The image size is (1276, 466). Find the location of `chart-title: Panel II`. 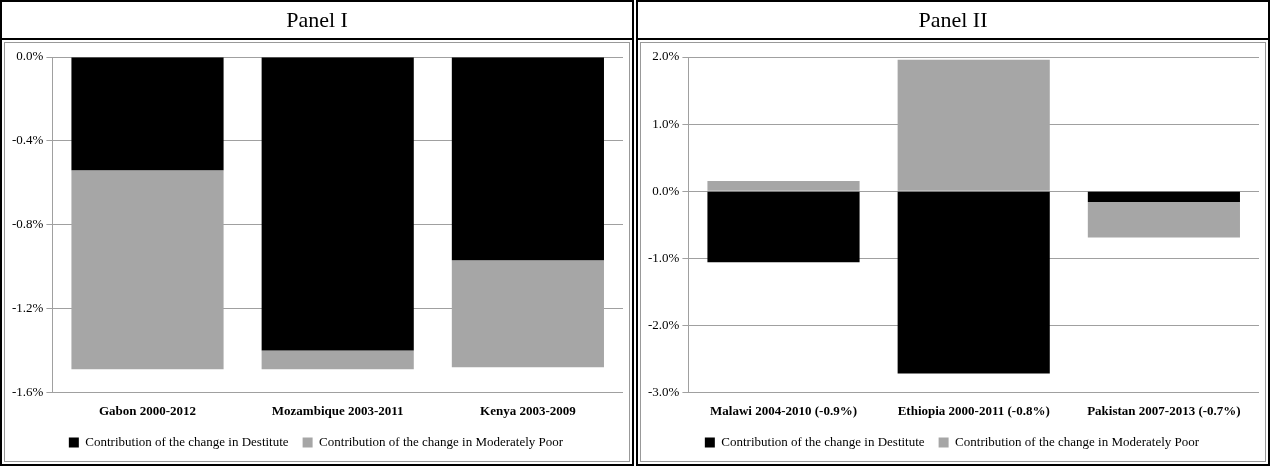

chart-title: Panel II is located at coordinates (953, 21).